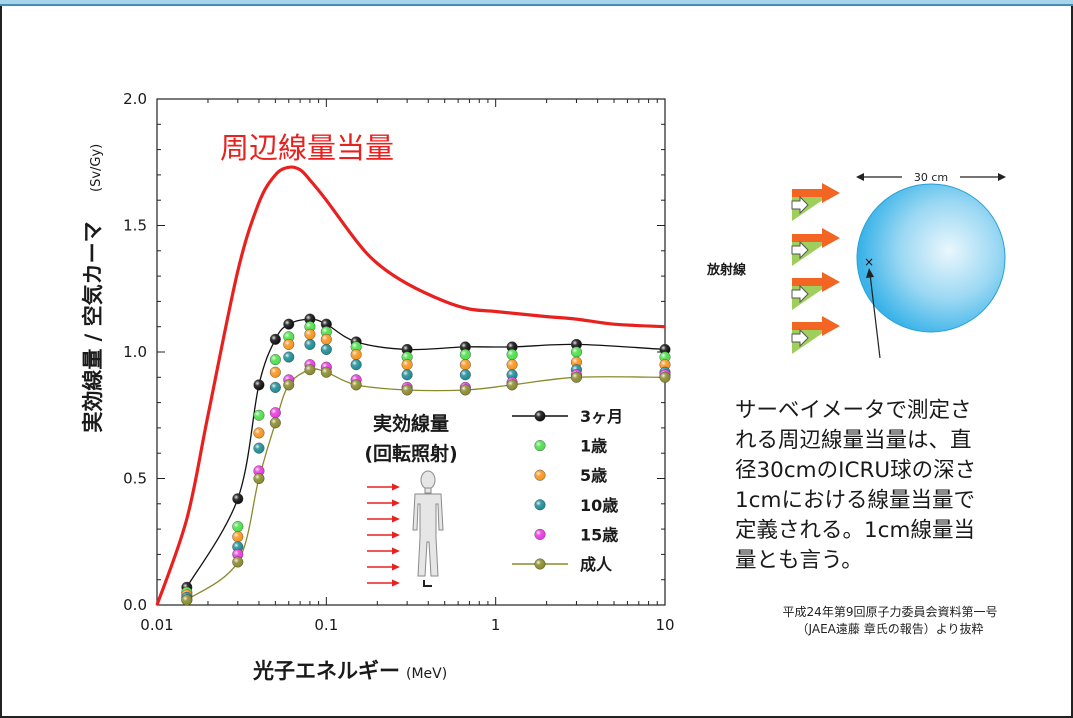 The image size is (1073, 718). I want to click on y-axis-title: 実効線量 / 空気カーマ, so click(93, 326).